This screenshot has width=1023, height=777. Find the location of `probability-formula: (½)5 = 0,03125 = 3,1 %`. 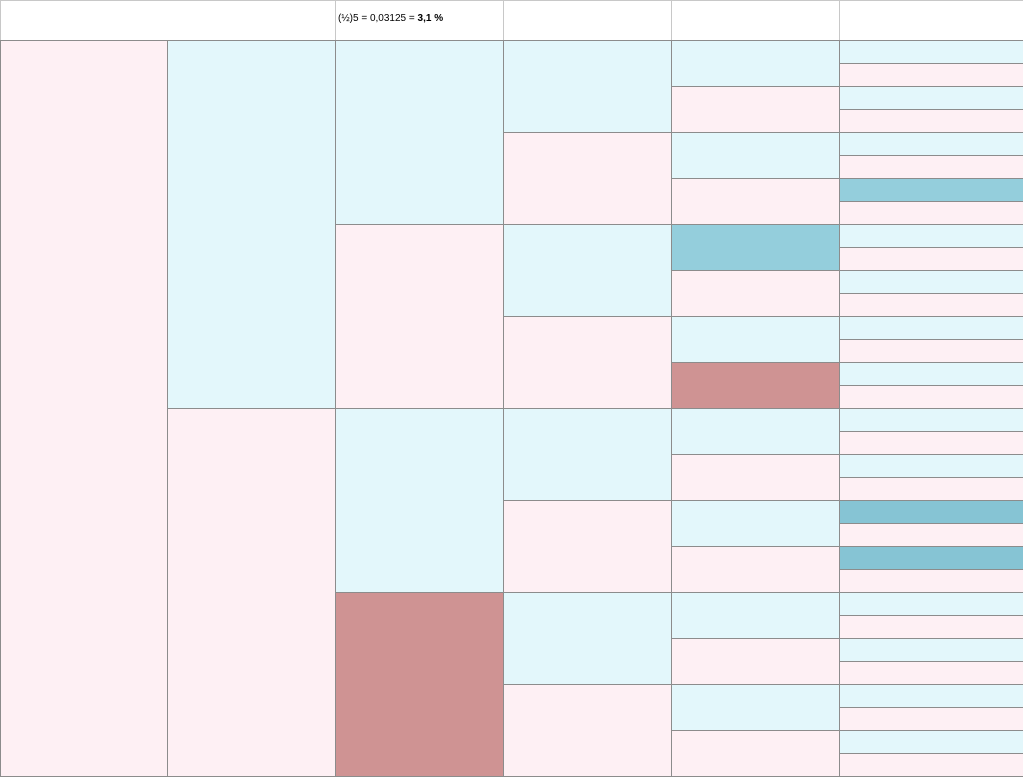

probability-formula: (½)5 = 0,03125 = 3,1 % is located at coordinates (390, 18).